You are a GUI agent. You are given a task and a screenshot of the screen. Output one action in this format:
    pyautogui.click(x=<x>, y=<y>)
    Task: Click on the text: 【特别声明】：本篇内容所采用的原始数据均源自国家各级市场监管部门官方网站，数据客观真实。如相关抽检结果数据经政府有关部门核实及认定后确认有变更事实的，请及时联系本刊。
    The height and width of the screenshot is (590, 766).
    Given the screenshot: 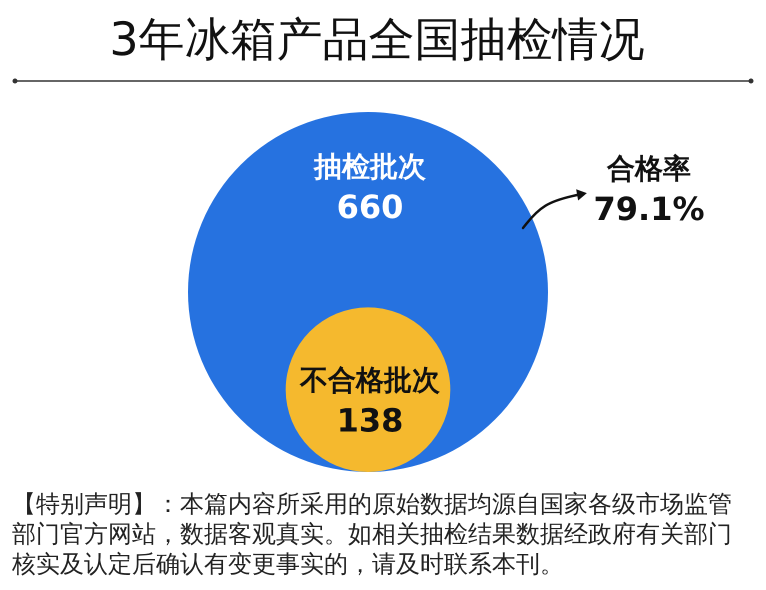 What is the action you would take?
    pyautogui.click(x=371, y=534)
    